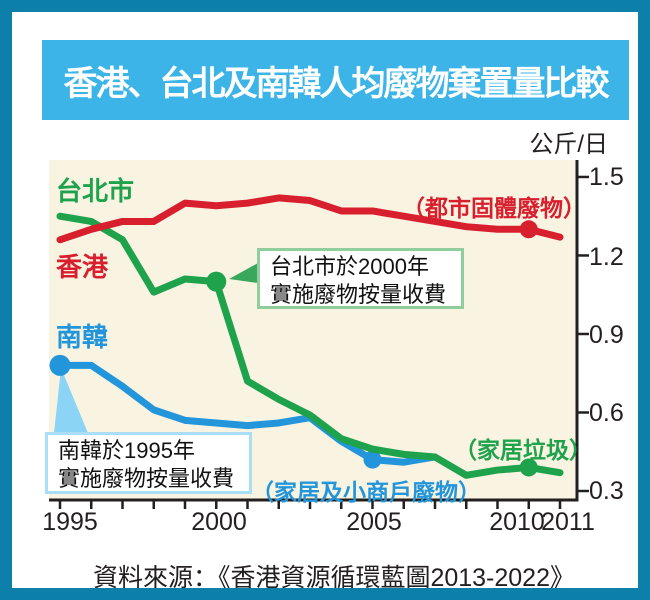 This screenshot has height=600, width=650. I want to click on x-tick-label: 2000, so click(219, 522).